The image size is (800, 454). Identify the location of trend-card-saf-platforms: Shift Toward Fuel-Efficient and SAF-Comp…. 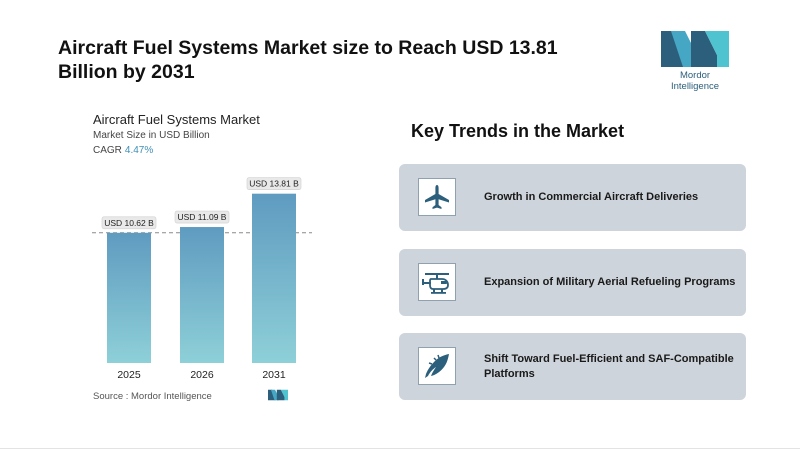
(572, 366).